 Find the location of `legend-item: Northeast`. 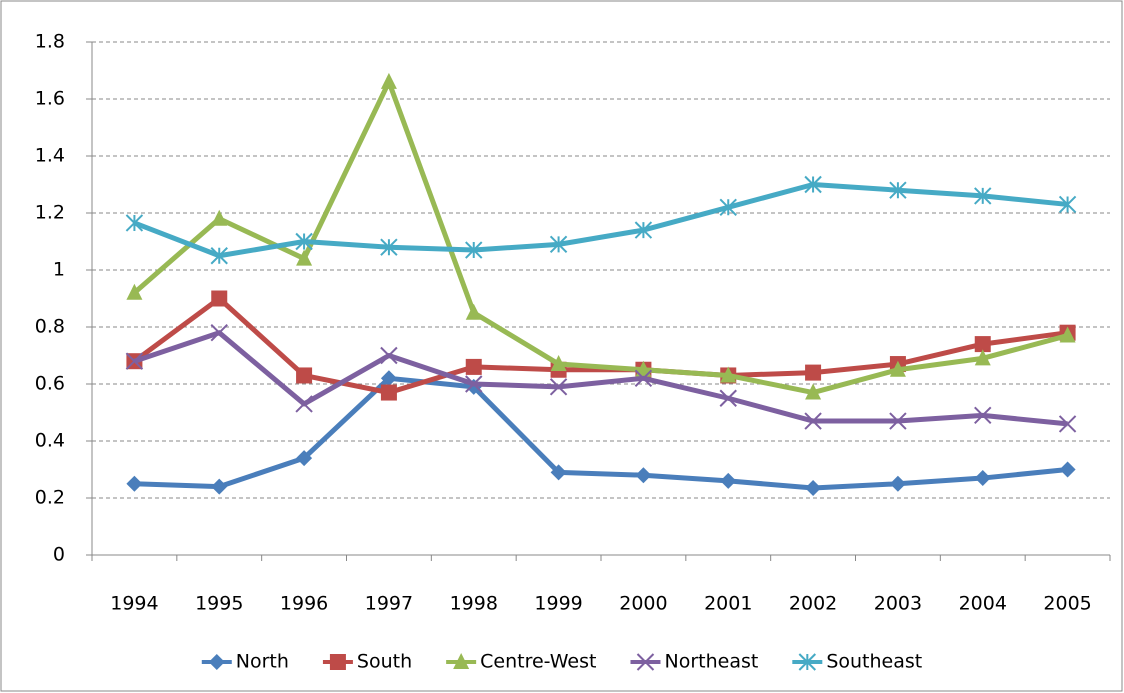

legend-item: Northeast is located at coordinates (694, 662).